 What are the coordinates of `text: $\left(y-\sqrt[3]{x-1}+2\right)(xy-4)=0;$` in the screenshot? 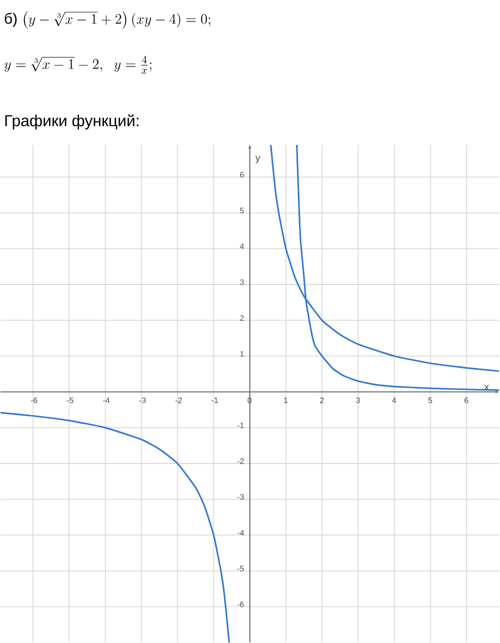 It's located at (117, 20).